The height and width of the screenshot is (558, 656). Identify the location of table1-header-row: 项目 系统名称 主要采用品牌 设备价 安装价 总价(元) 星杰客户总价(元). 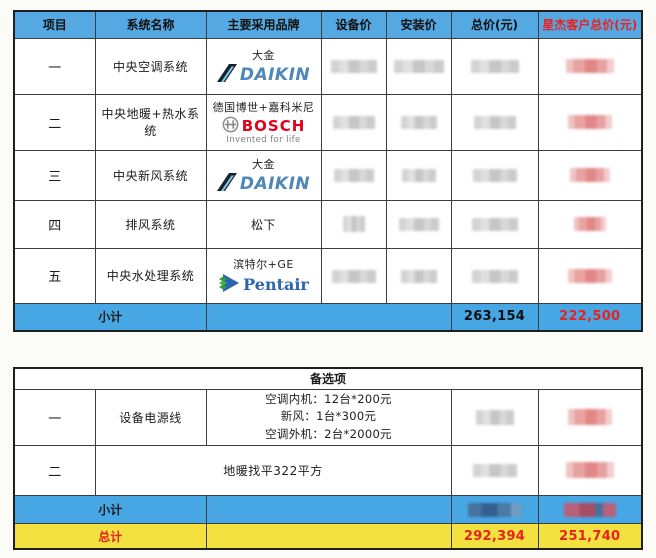
(328, 24).